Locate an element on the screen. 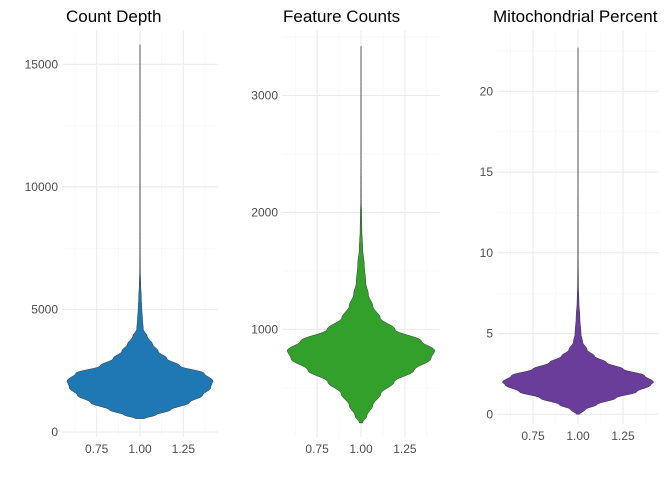  y-tick-label: 10000 is located at coordinates (42, 187).